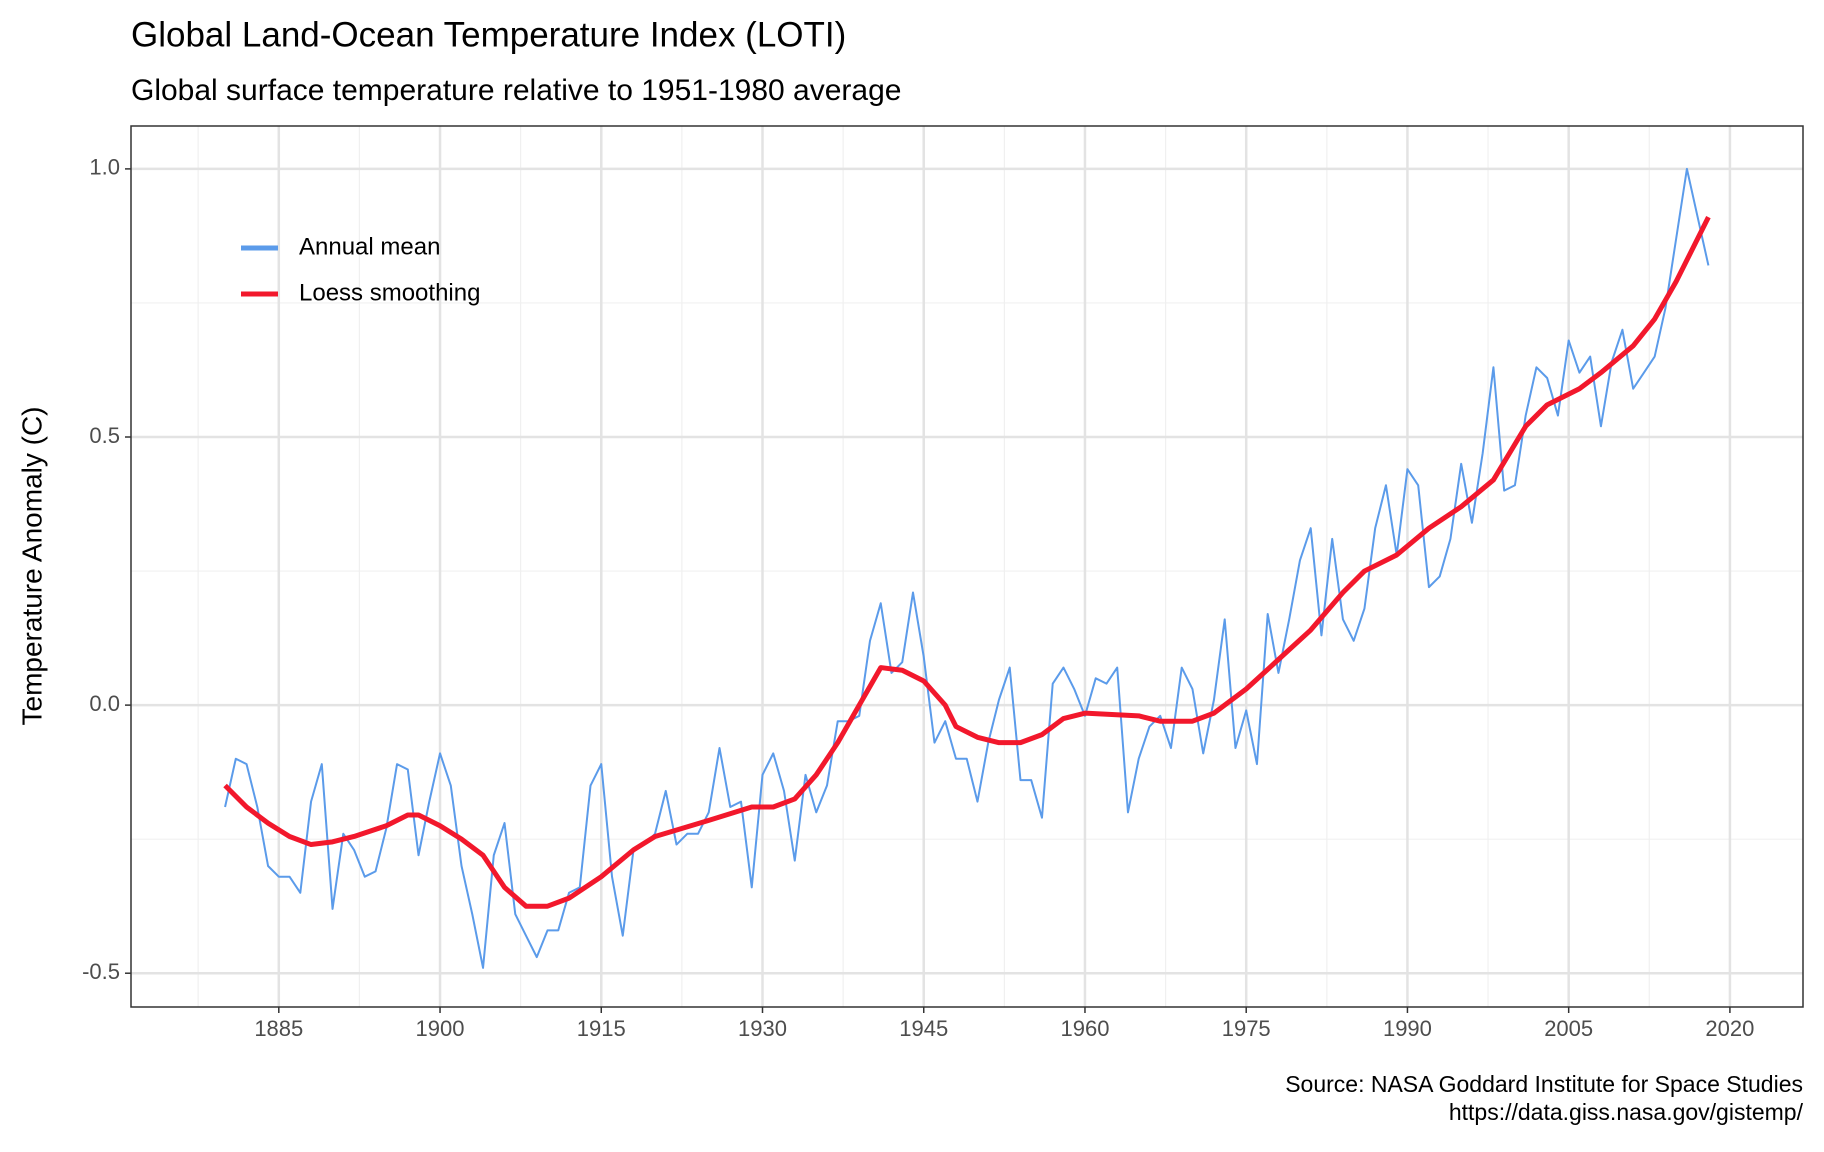  What do you see at coordinates (1407, 1028) in the screenshot?
I see `x-tick-label: 1990` at bounding box center [1407, 1028].